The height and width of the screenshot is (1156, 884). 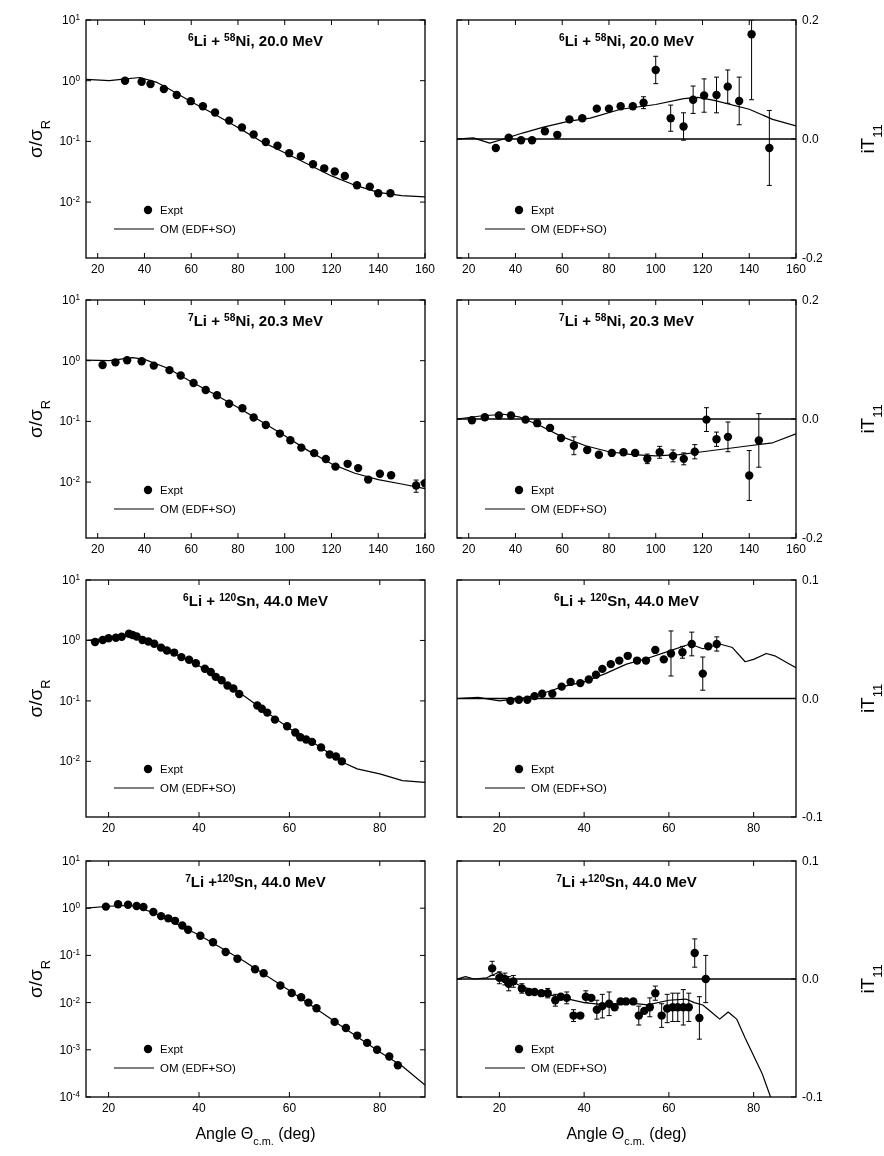 I want to click on y-tick-label: 10$^{-4}$, so click(x=70, y=1096).